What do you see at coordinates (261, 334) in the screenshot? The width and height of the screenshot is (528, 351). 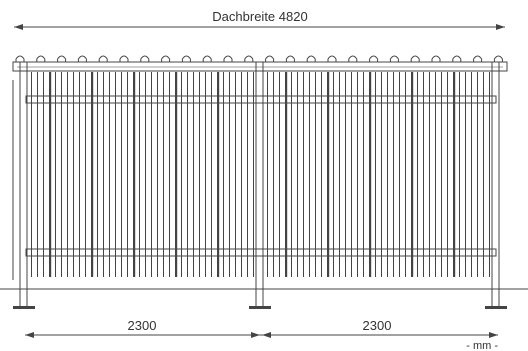 I see `bay-dimensions: 2300 2300 - mm -` at bounding box center [261, 334].